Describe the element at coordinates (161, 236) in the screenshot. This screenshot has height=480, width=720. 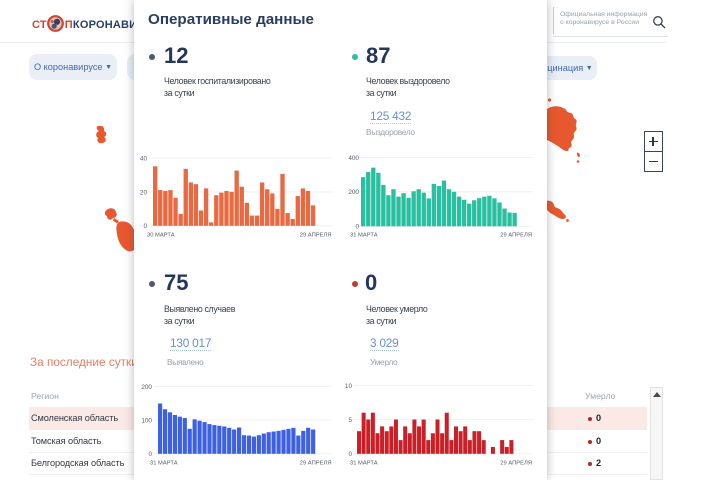
I see `svg-text: 30 МАРТА` at that location.